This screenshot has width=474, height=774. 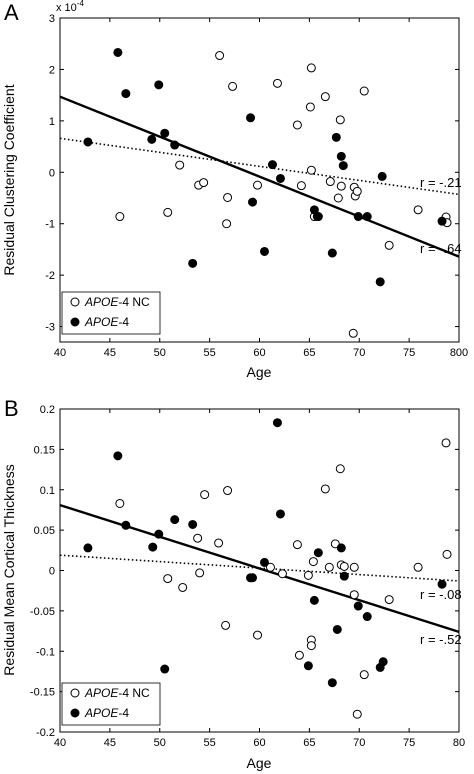 I want to click on y-tick-label: -3, so click(x=50, y=328).